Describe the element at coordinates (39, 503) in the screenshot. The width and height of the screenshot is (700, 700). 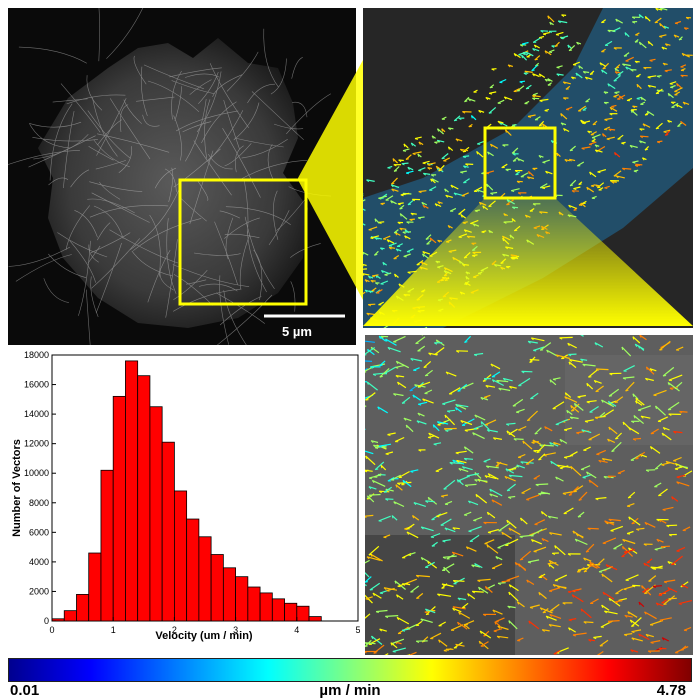
I see `y-tick-label: 8000` at that location.